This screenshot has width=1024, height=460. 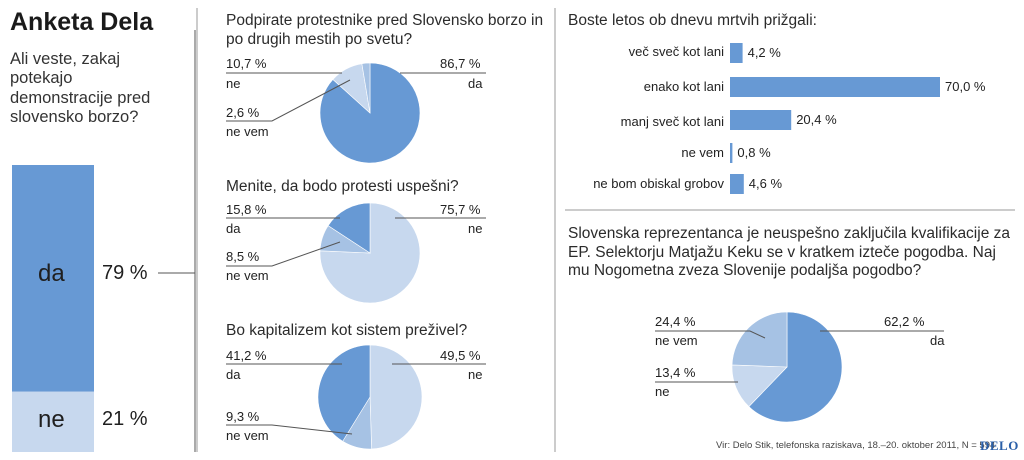 What do you see at coordinates (676, 51) in the screenshot?
I see `hbar-category: več sveč kot lani` at bounding box center [676, 51].